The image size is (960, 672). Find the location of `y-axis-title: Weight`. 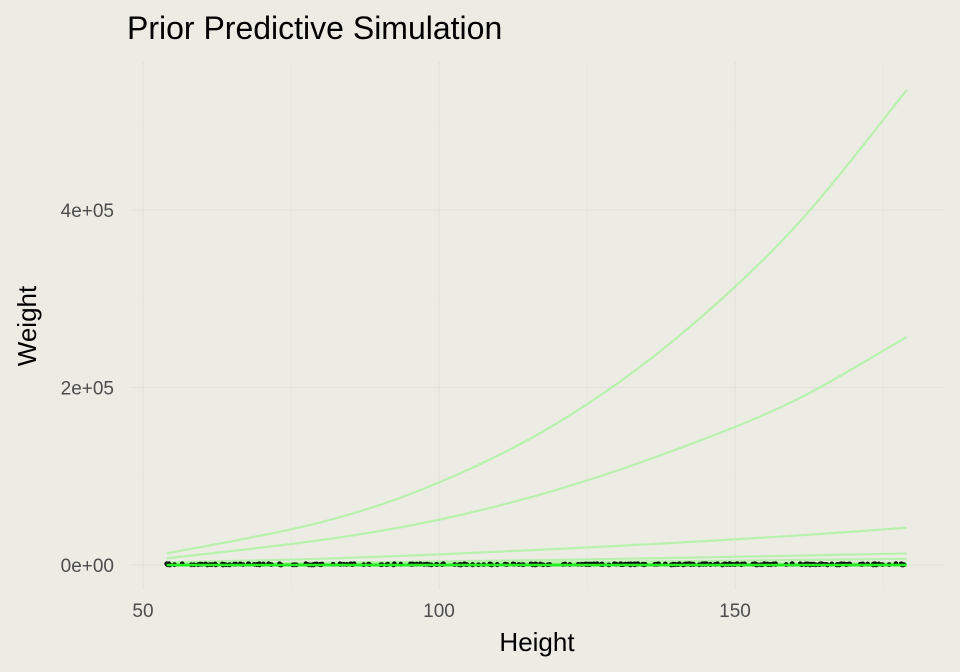

y-axis-title: Weight is located at coordinates (27, 325).